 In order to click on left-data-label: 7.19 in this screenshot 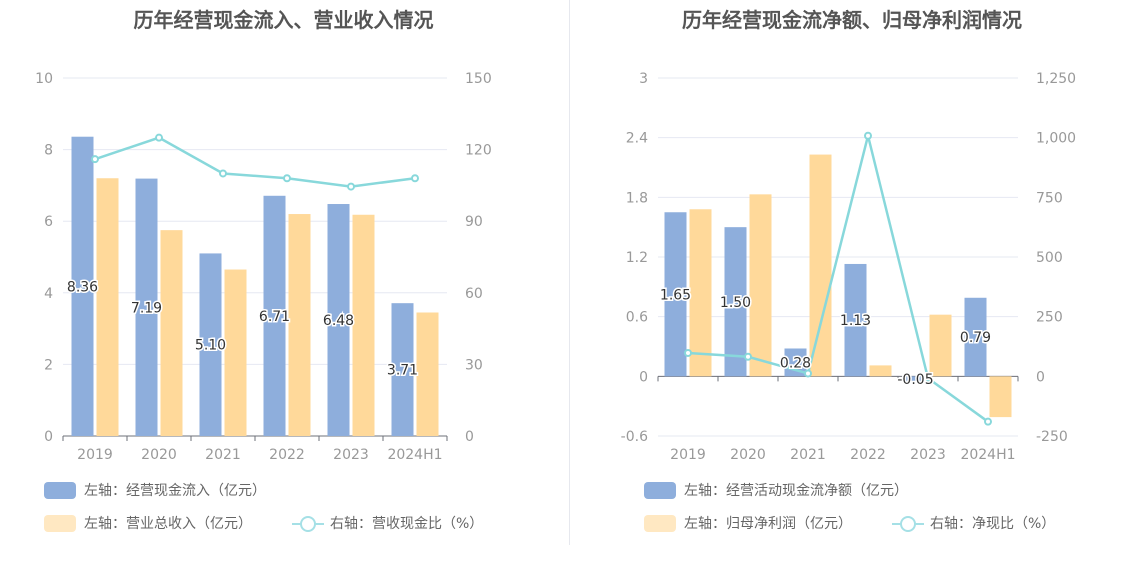, I will do `click(146, 308)`.